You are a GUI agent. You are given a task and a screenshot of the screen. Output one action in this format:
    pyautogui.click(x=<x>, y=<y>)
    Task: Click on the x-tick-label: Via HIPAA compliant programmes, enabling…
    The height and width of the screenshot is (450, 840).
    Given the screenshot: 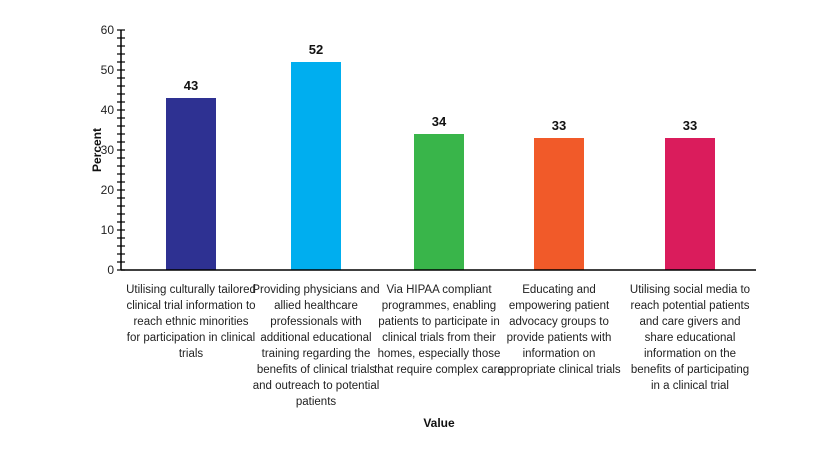 What is the action you would take?
    pyautogui.click(x=439, y=330)
    